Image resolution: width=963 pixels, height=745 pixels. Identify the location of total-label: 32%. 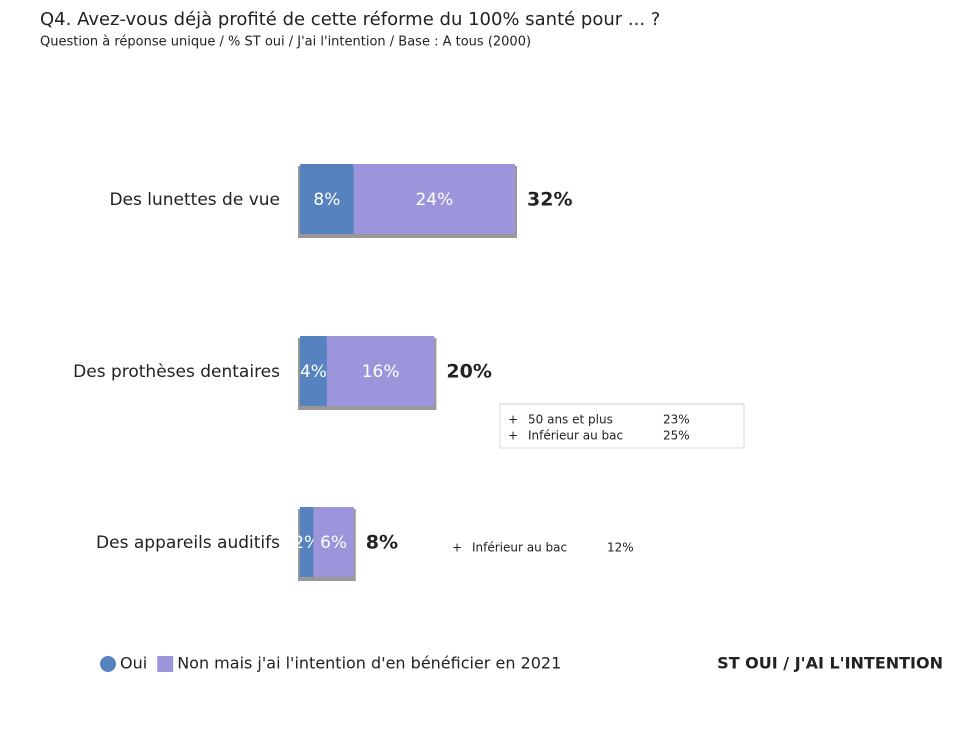
(549, 200).